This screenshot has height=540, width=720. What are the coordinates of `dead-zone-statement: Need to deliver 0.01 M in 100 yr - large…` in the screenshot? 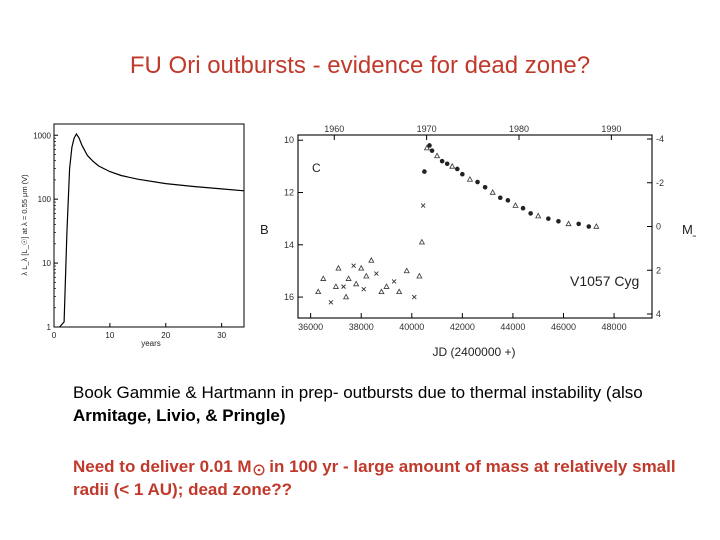 It's located at (383, 478).